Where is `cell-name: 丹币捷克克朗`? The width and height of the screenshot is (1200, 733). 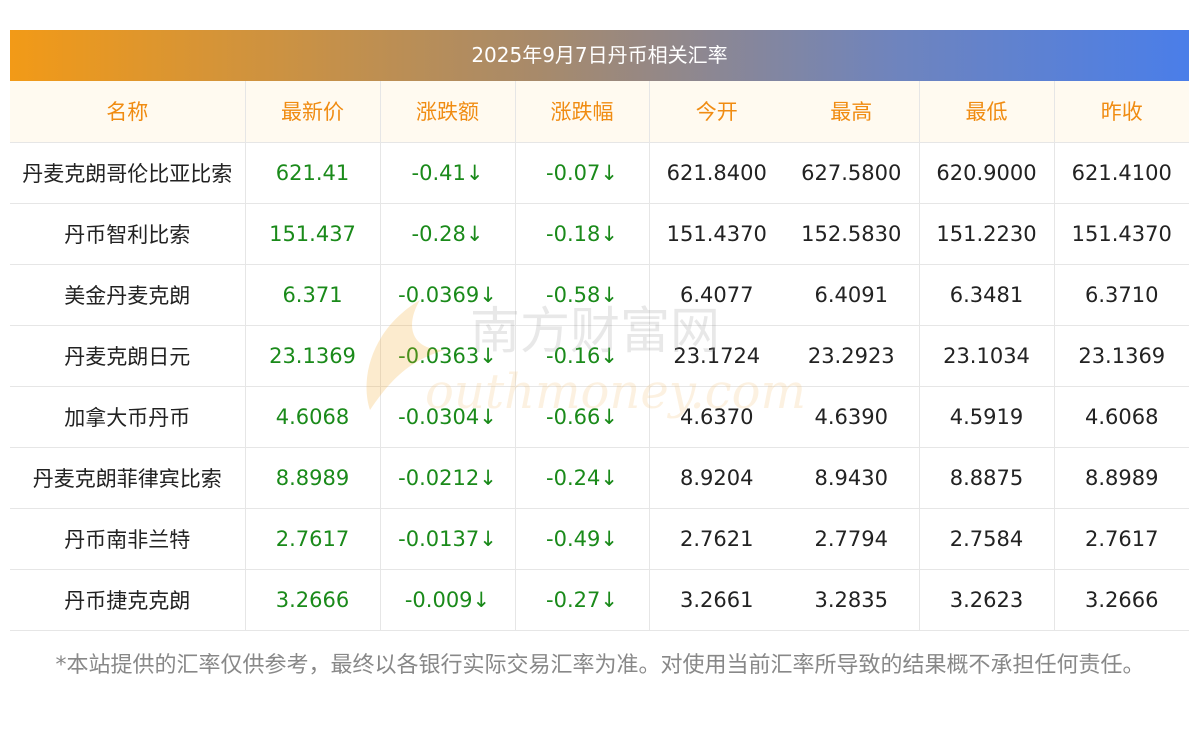 cell-name: 丹币捷克克朗 is located at coordinates (128, 600).